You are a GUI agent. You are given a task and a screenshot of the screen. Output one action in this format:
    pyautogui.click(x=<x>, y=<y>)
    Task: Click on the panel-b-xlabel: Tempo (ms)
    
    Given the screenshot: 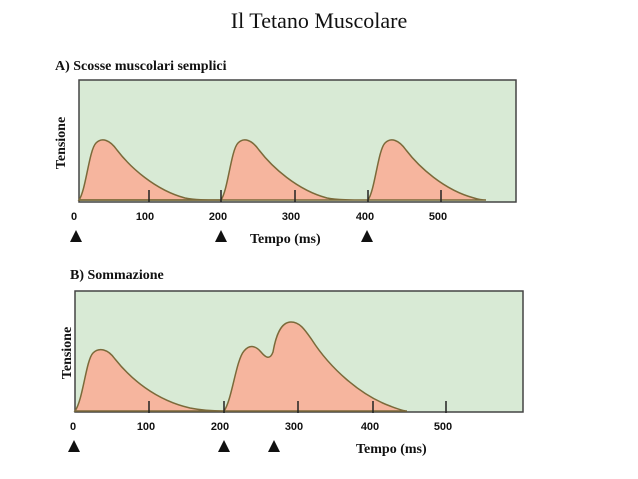 What is the action you would take?
    pyautogui.click(x=391, y=449)
    